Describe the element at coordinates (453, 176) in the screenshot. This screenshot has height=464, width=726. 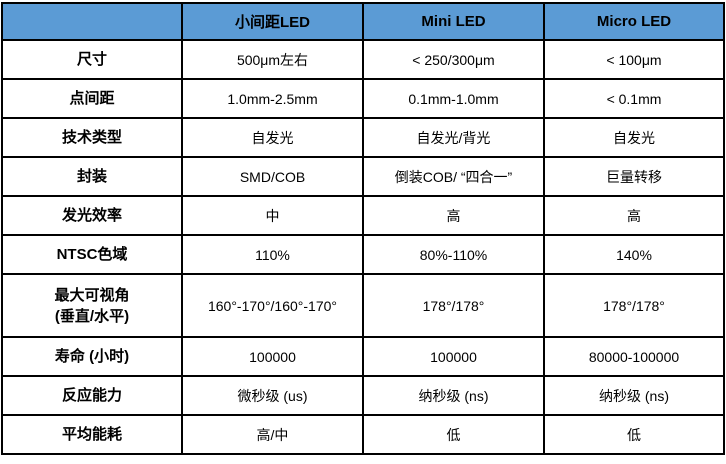
I see `cell-value: 倒装COB/ “四合一”` at that location.